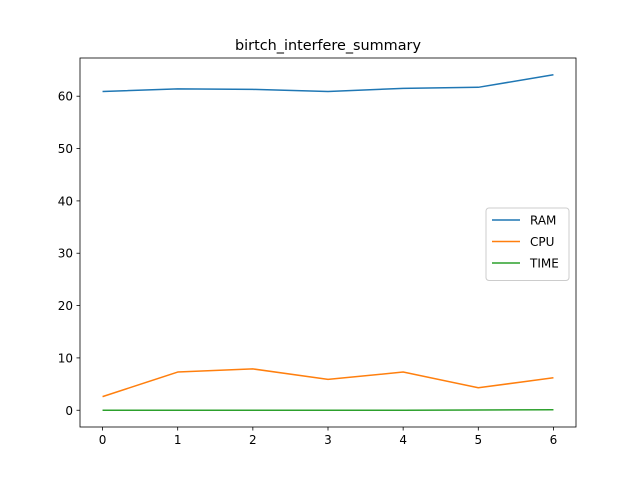  Describe the element at coordinates (543, 221) in the screenshot. I see `legend-label-ram: RAM` at that location.